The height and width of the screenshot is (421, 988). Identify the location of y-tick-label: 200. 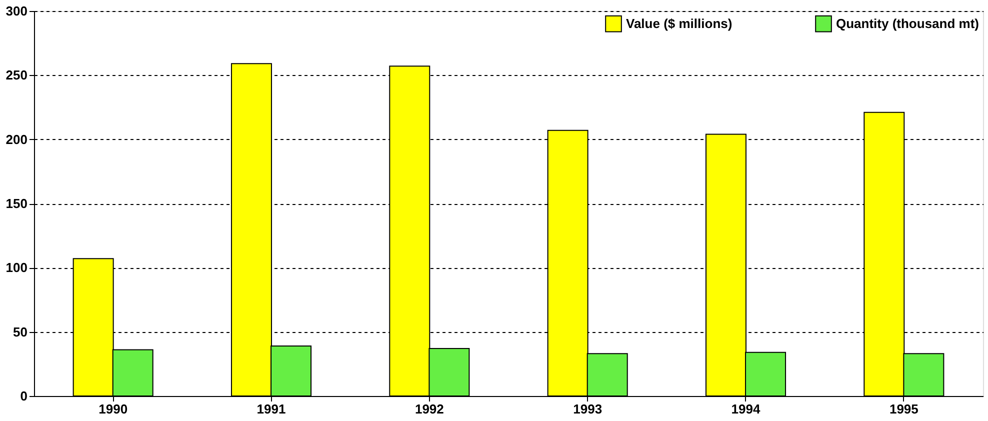
(17, 139).